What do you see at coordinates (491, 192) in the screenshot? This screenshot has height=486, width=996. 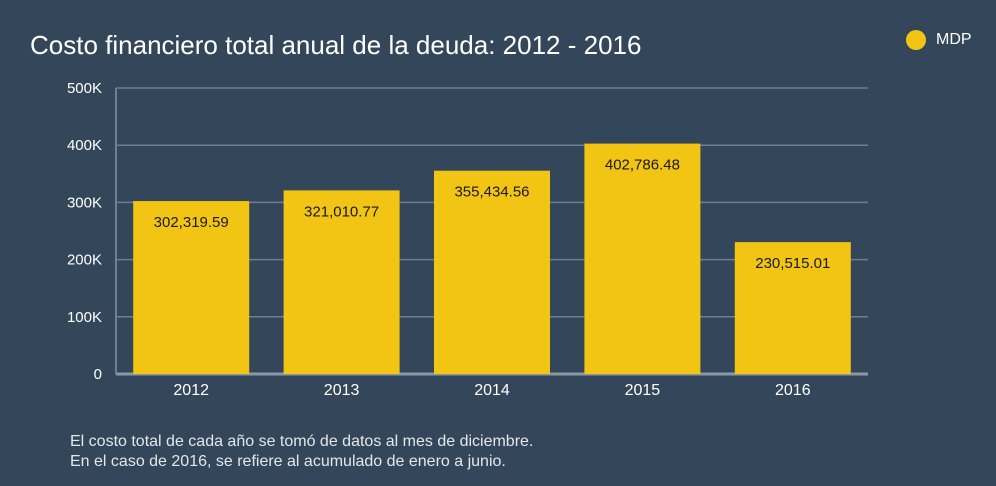 I see `bar-value-label: 355,434.56` at bounding box center [491, 192].